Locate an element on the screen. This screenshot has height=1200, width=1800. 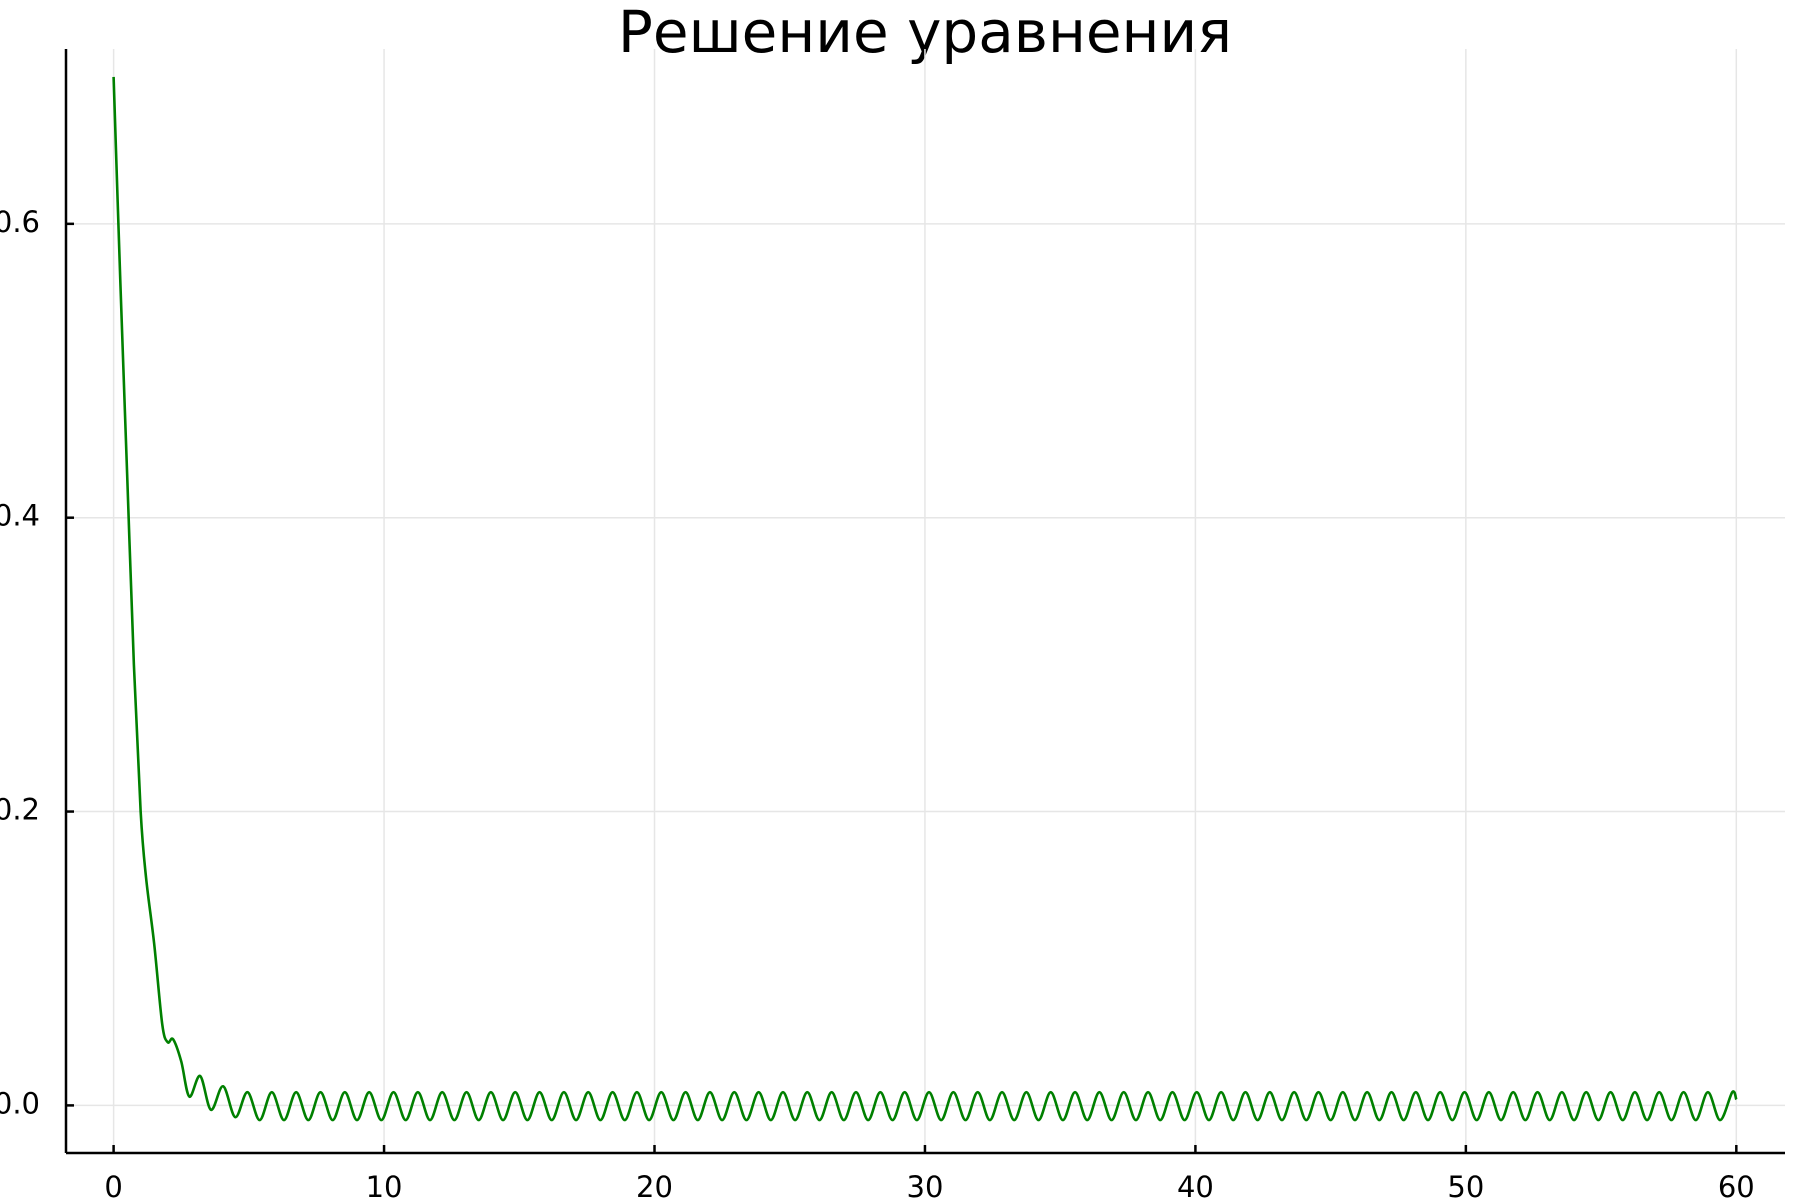
x-tick-label: 50 is located at coordinates (1465, 1185).